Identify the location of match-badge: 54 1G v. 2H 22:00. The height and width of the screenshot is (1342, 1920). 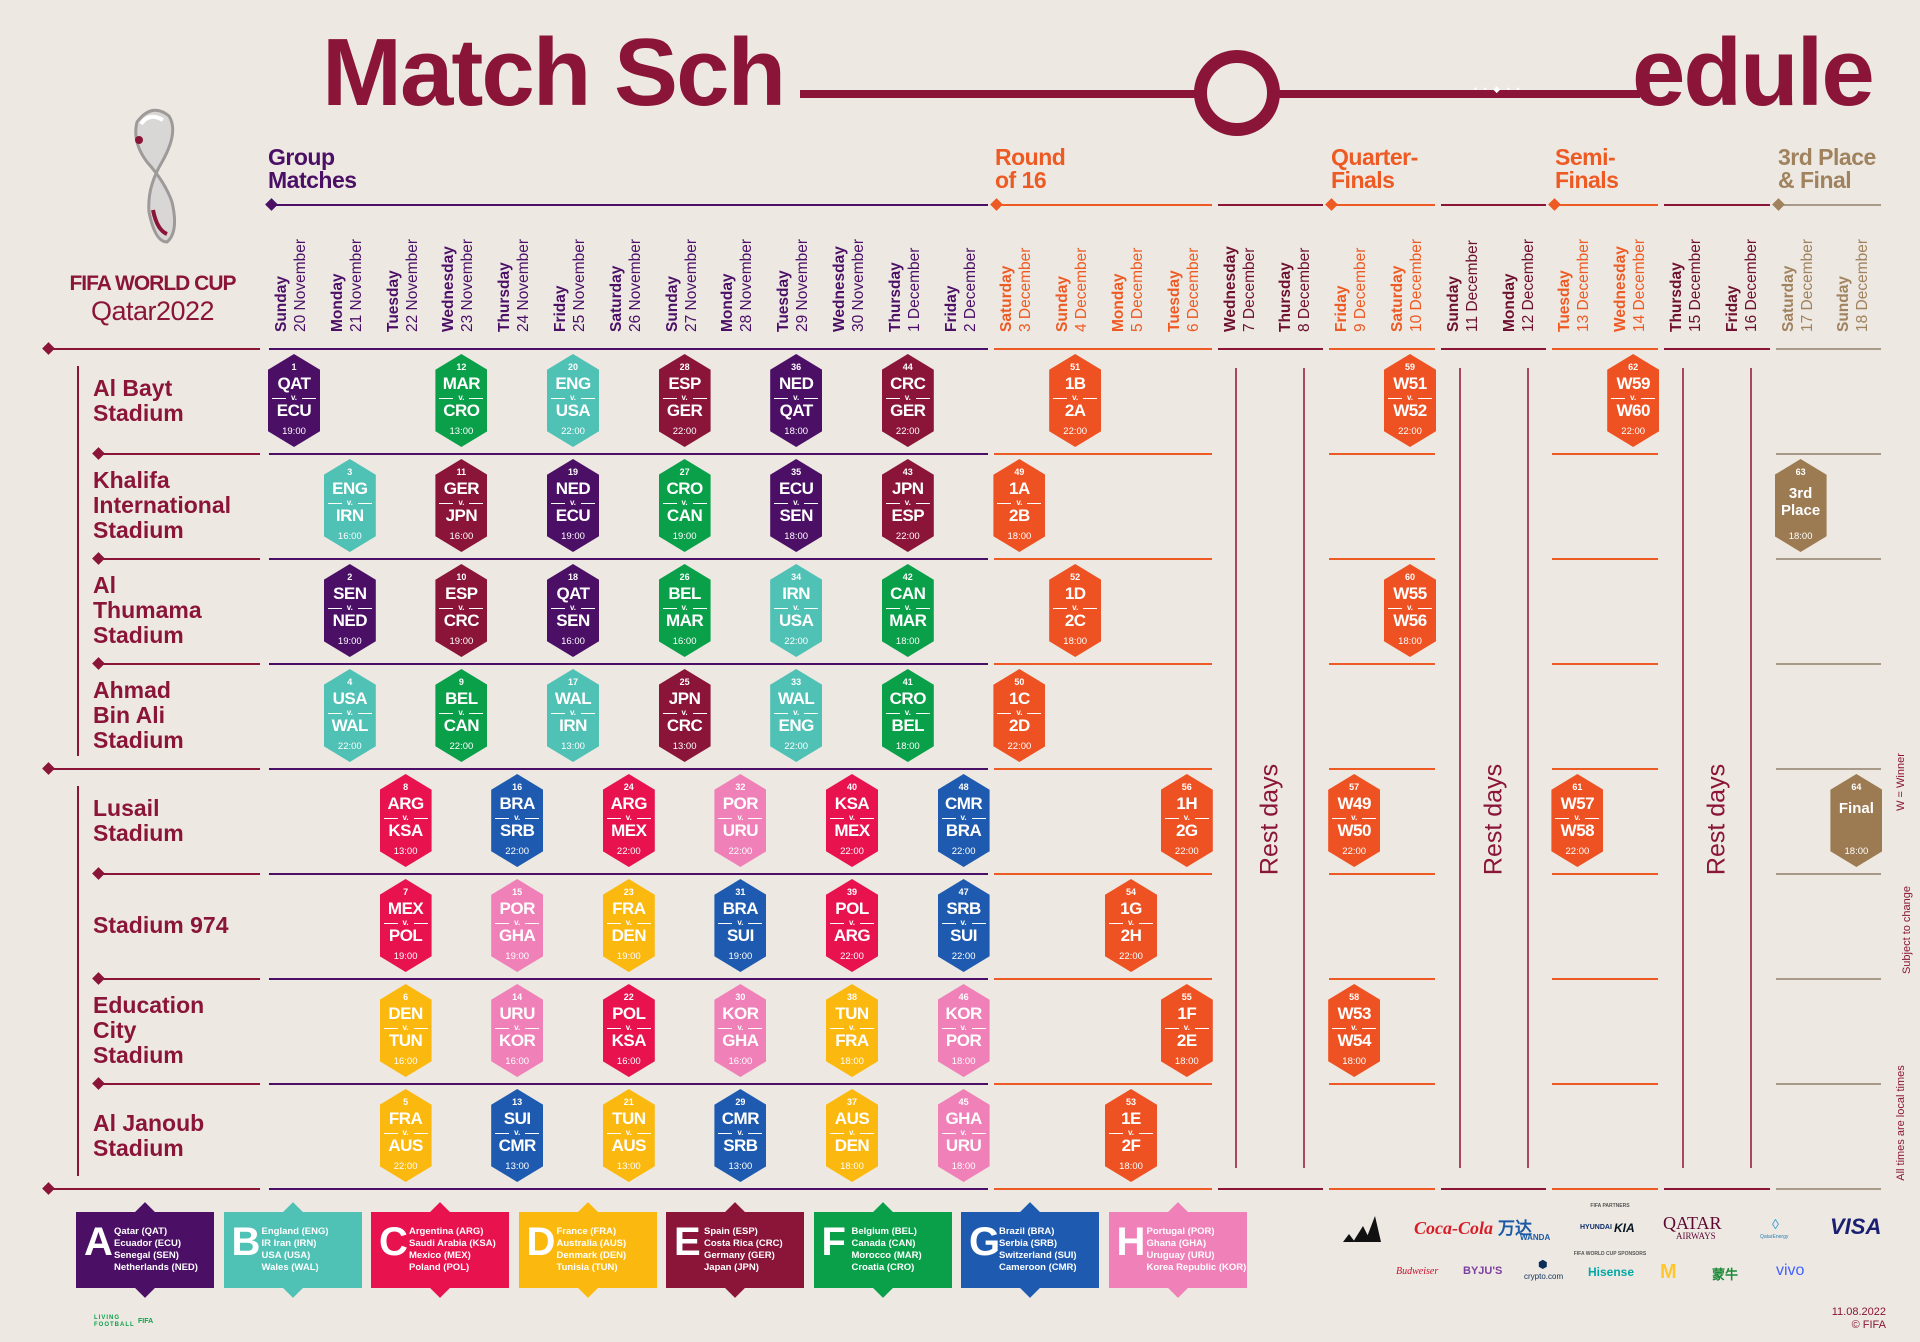
(1131, 925).